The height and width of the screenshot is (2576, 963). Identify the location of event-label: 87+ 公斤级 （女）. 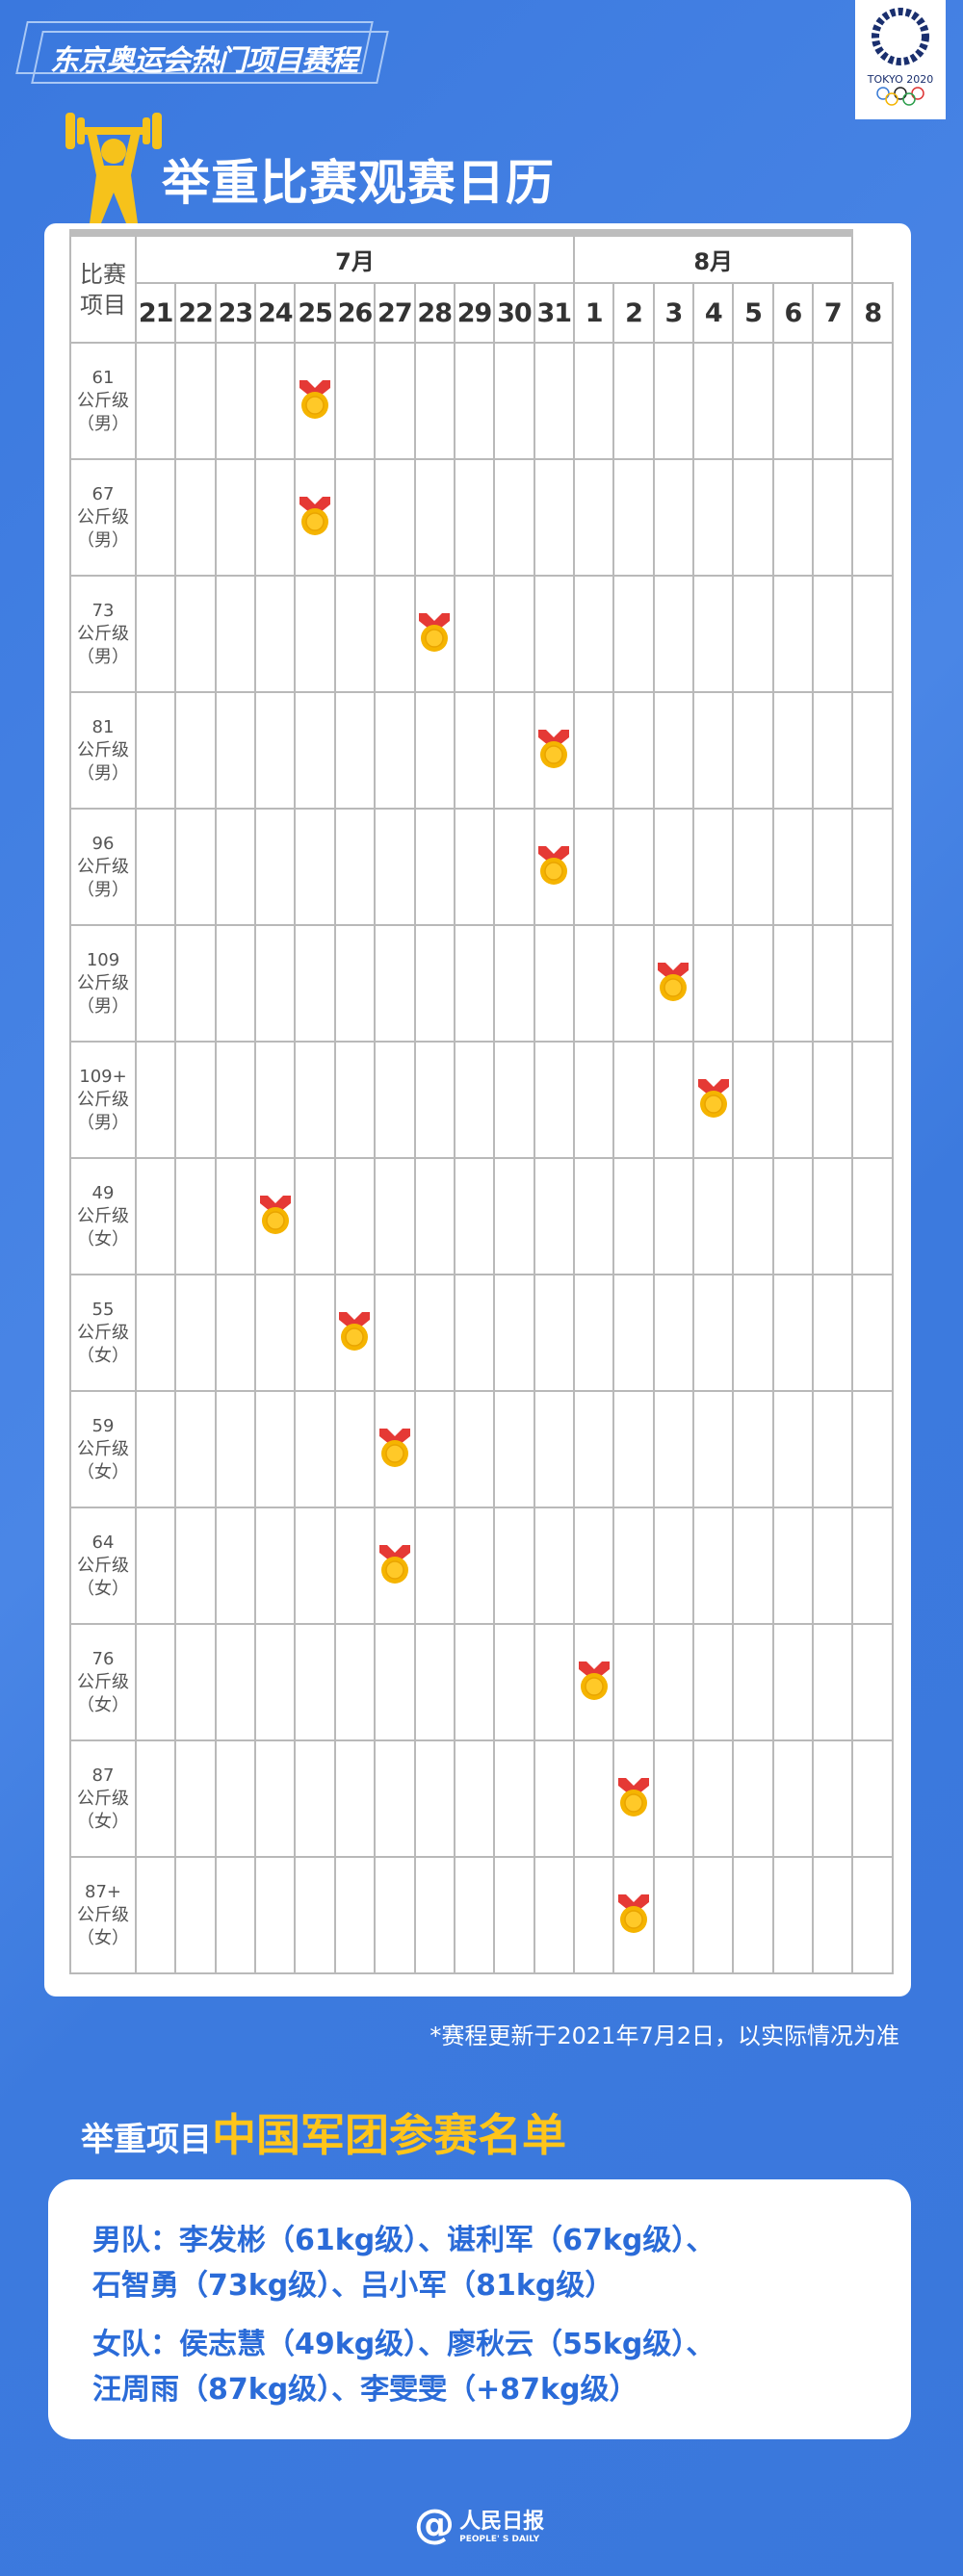
(103, 1915).